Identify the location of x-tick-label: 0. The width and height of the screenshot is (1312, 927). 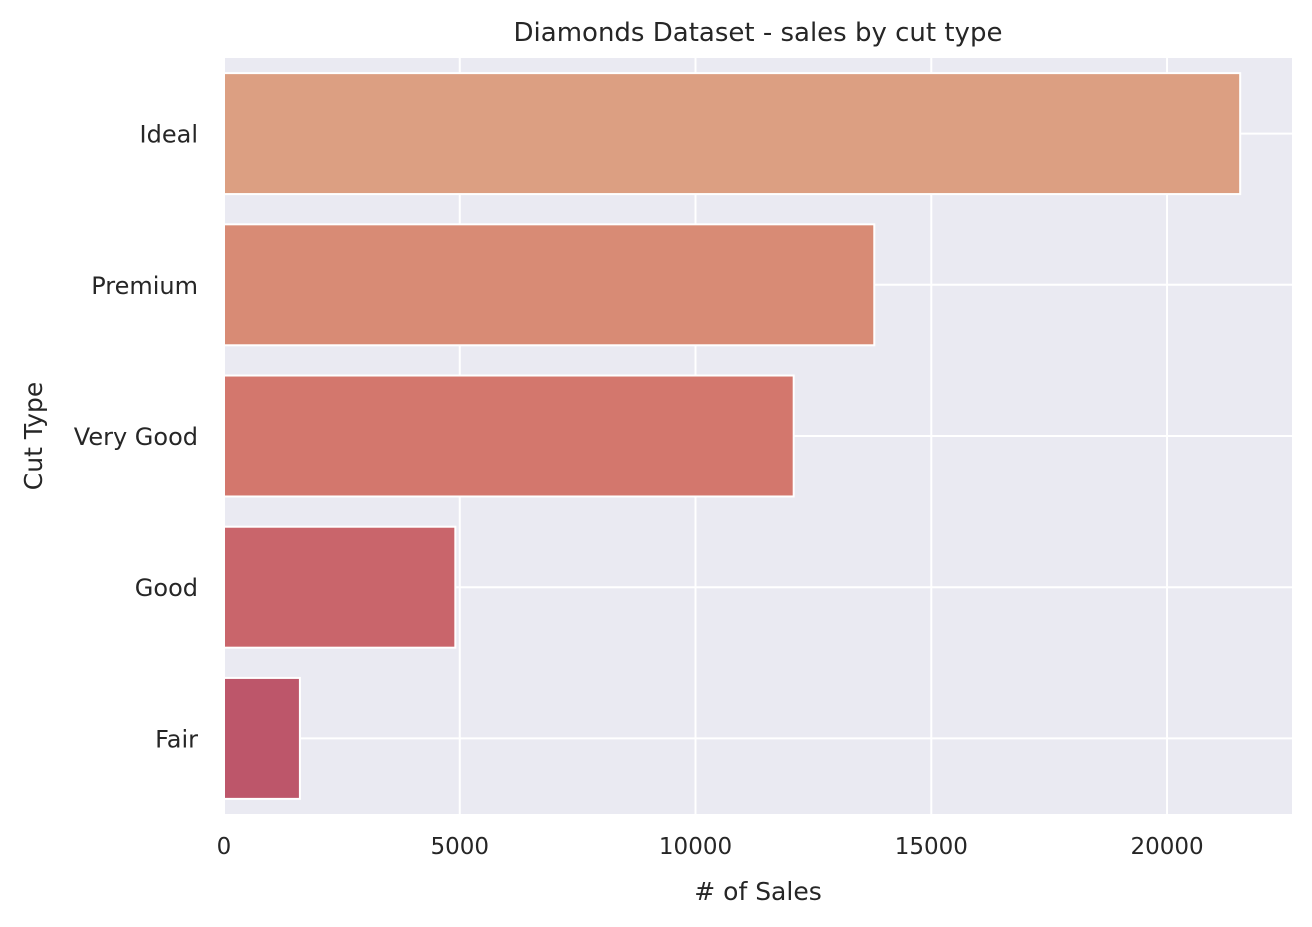
(224, 847).